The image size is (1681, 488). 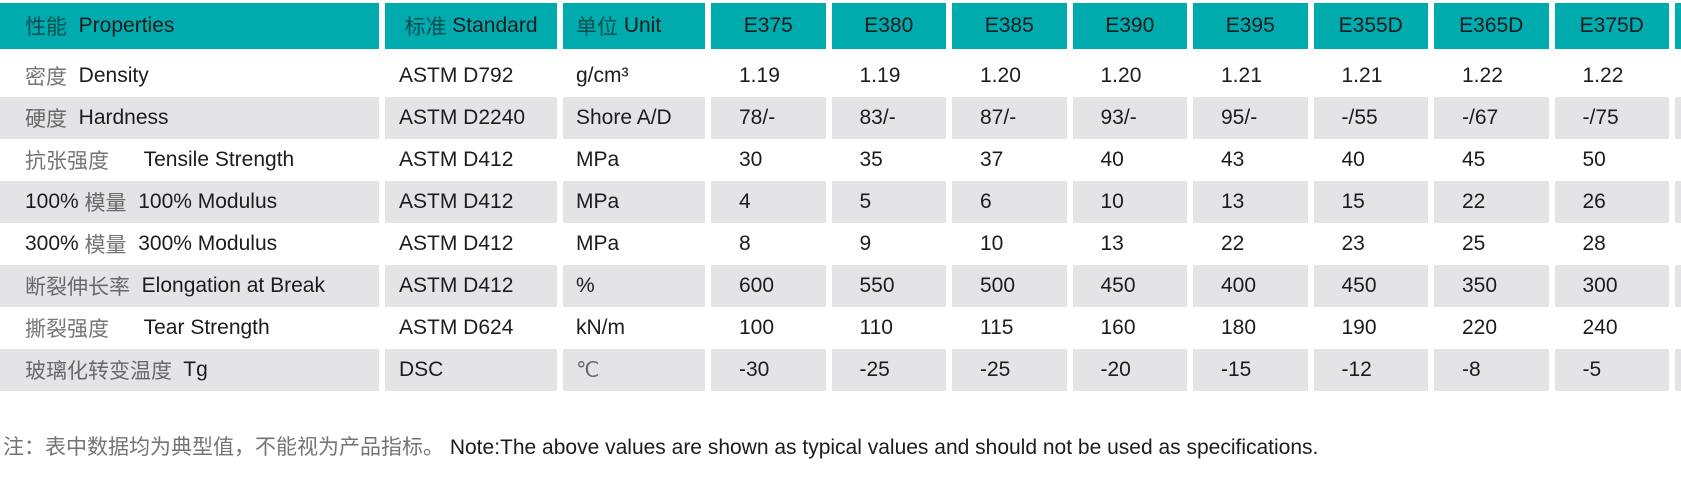 What do you see at coordinates (1474, 243) in the screenshot?
I see `value-cell: 25` at bounding box center [1474, 243].